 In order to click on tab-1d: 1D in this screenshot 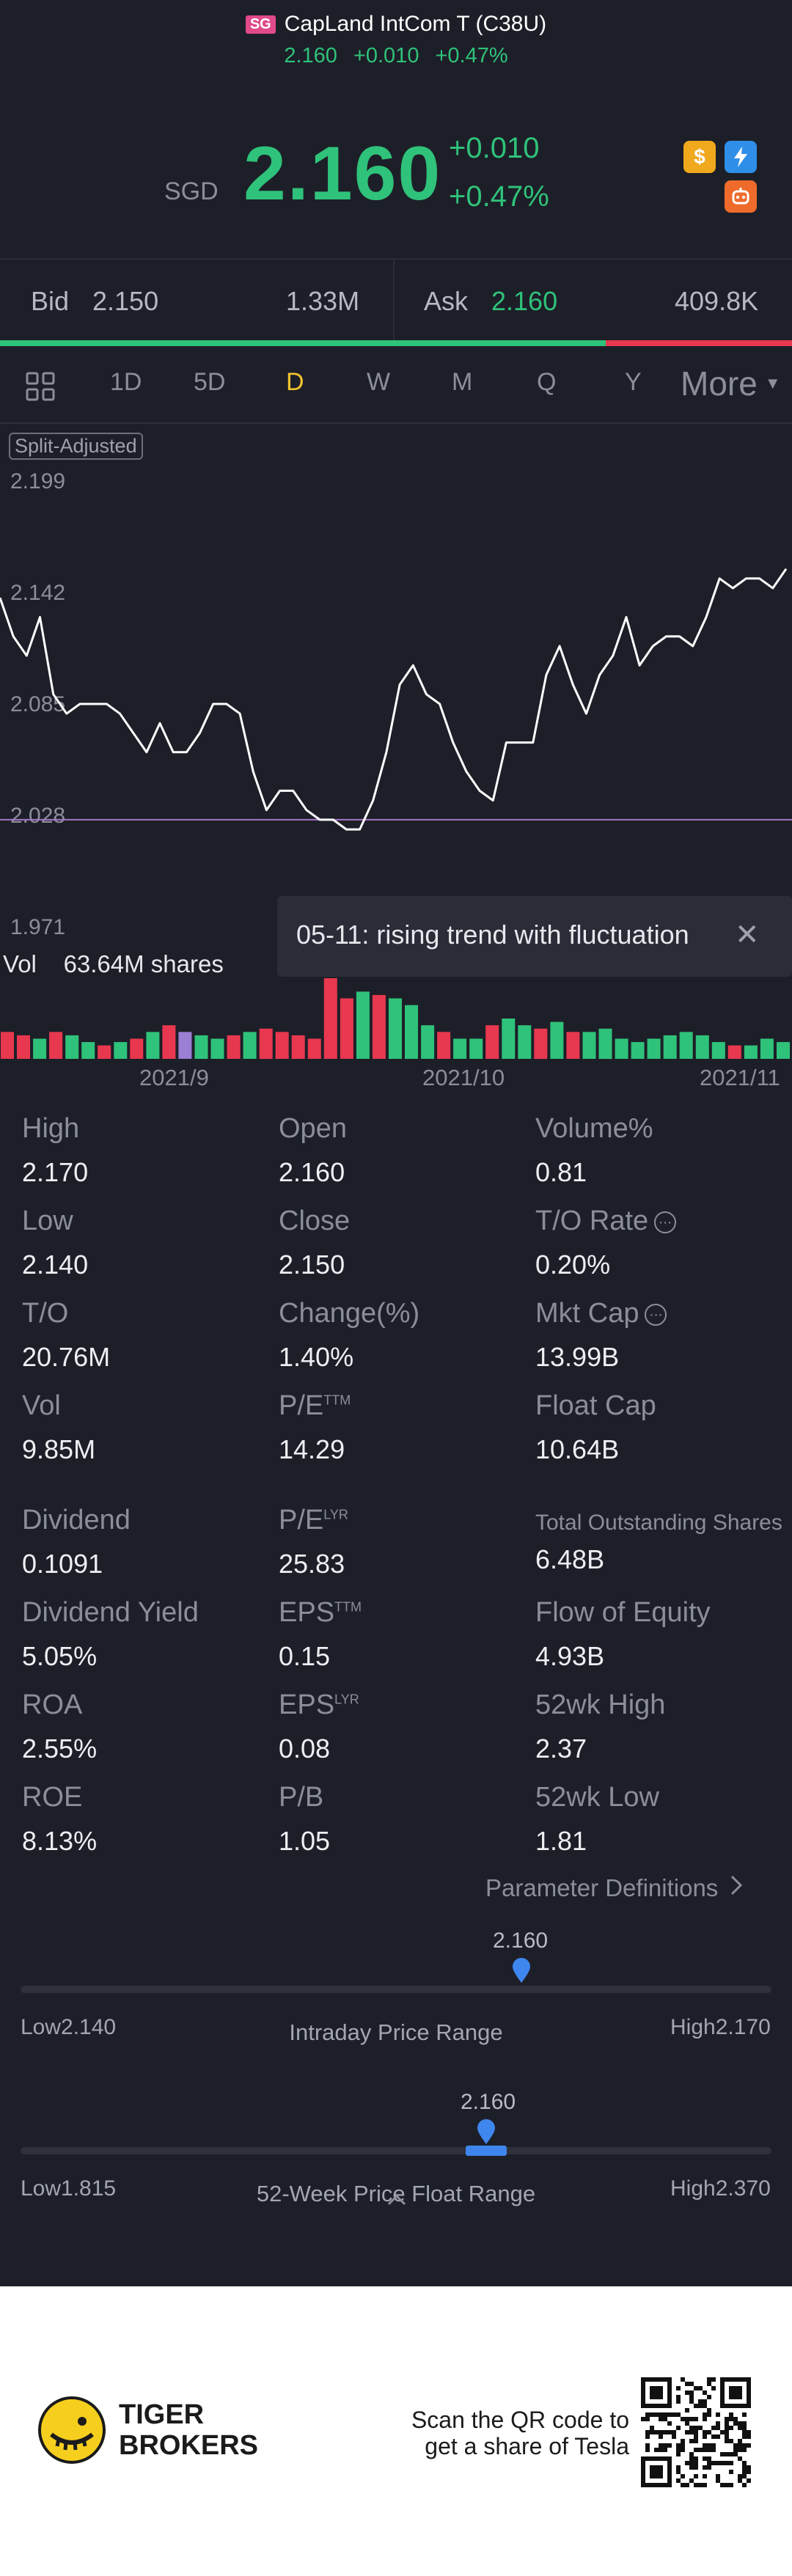, I will do `click(126, 382)`.